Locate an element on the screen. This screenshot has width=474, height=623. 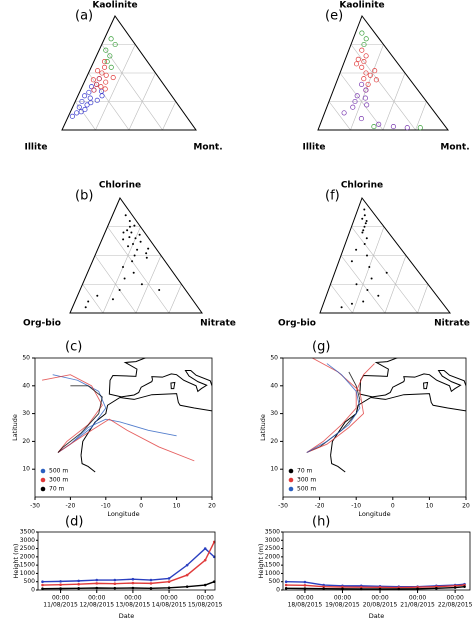
y-tick-label: 500 is located at coordinates (30, 581).